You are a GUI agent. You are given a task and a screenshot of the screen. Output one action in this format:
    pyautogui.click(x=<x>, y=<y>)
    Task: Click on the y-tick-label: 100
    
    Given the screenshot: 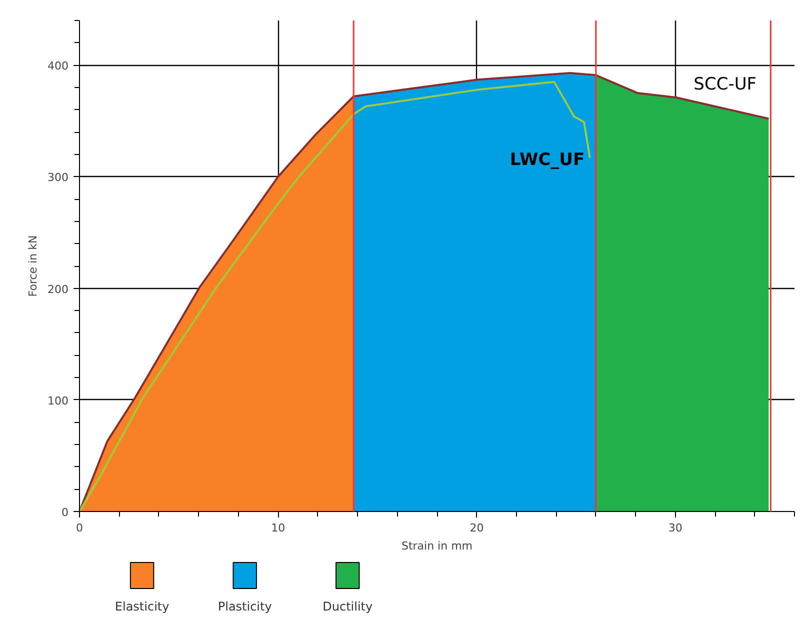 What is the action you would take?
    pyautogui.click(x=58, y=401)
    